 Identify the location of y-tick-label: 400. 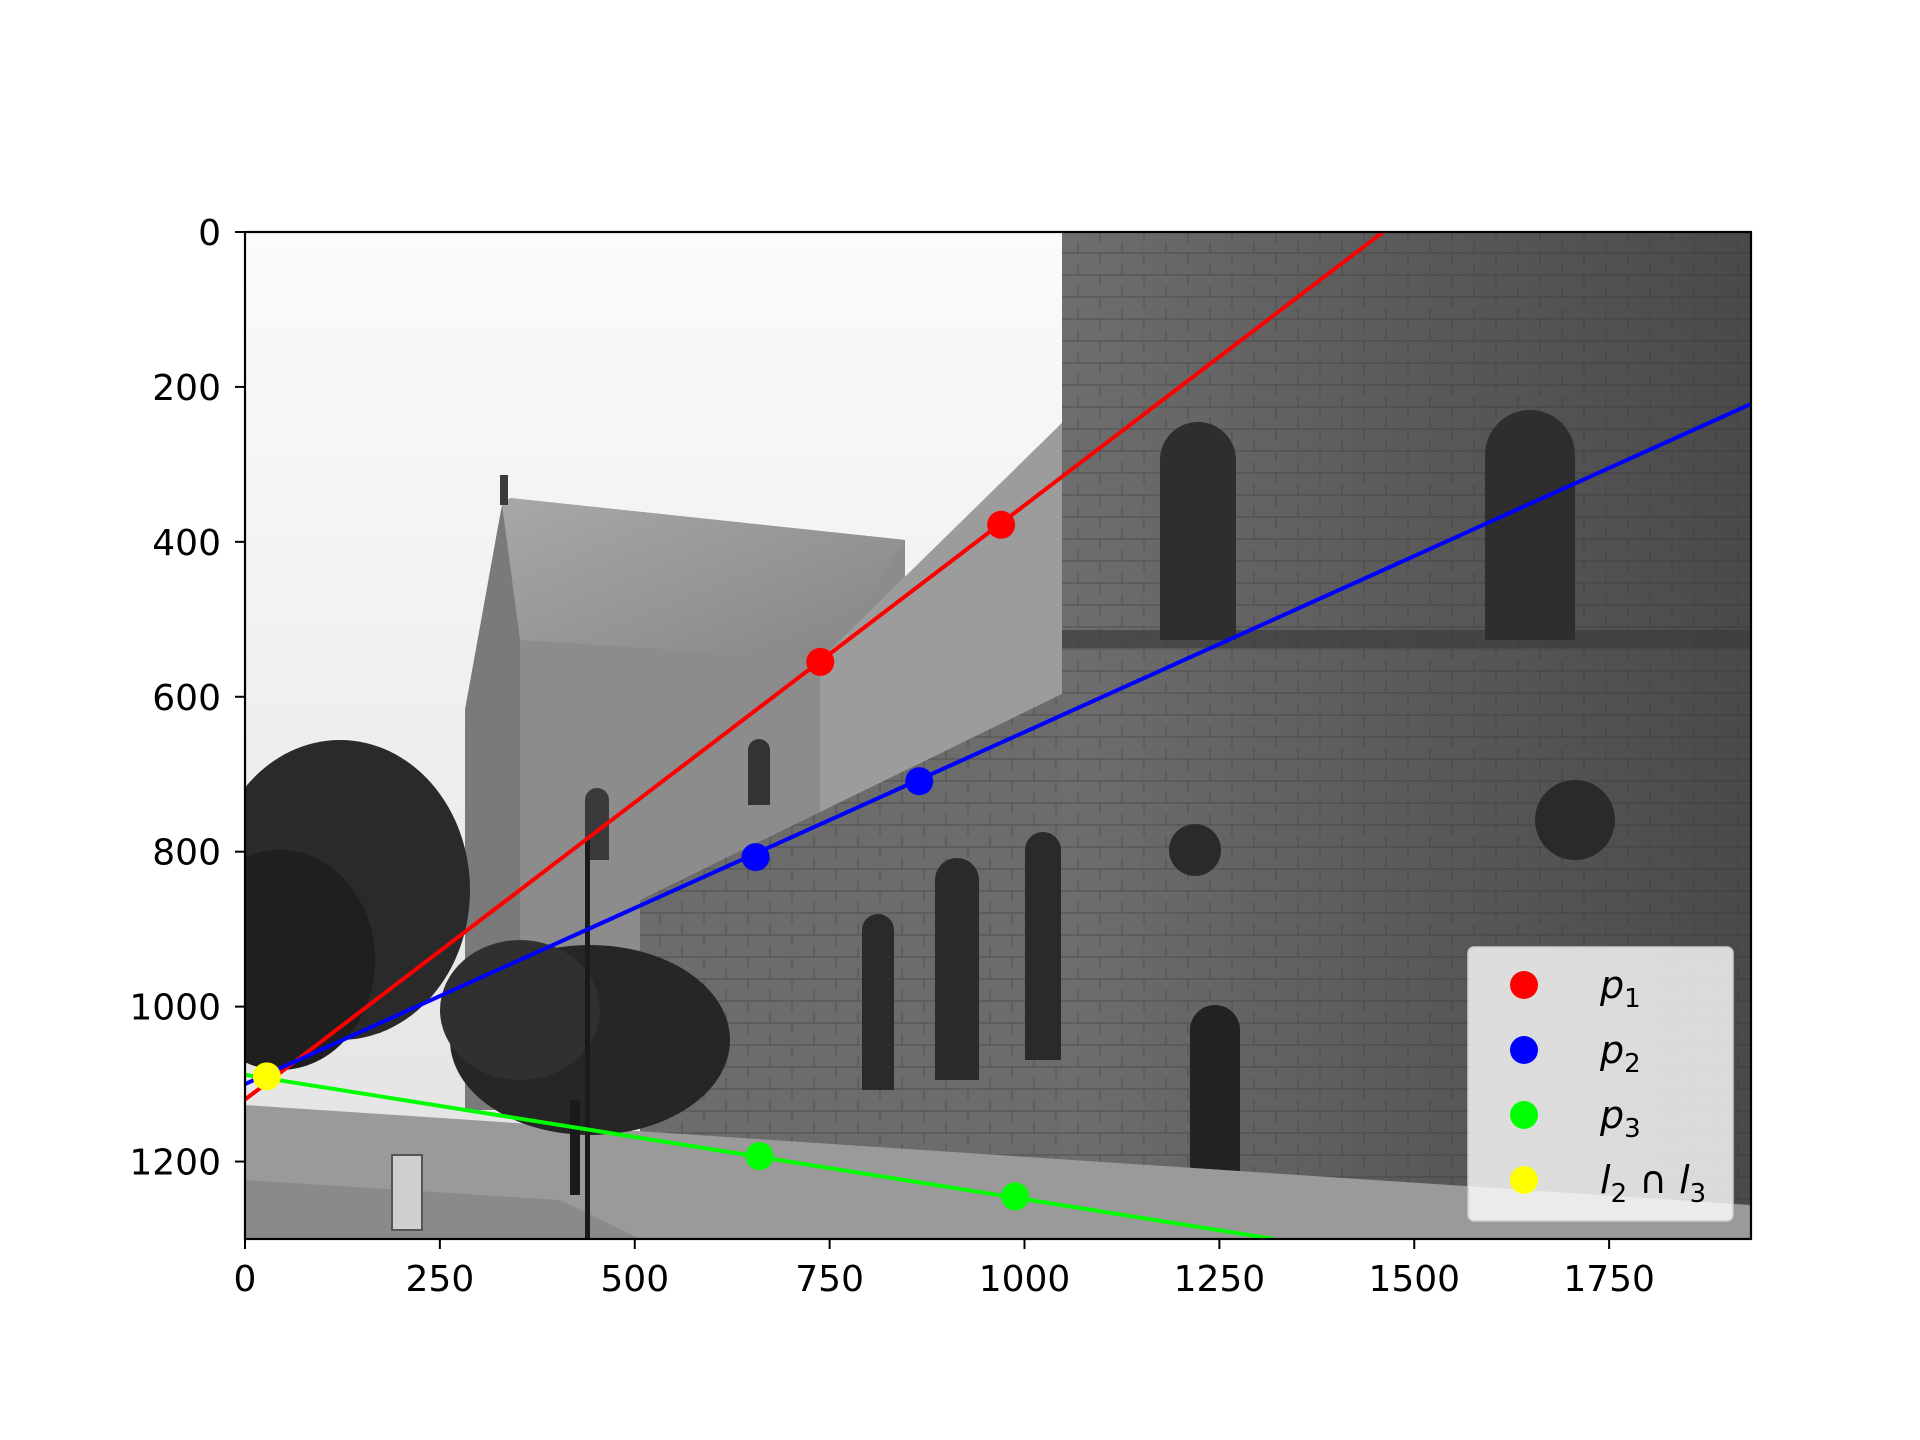
(186, 543).